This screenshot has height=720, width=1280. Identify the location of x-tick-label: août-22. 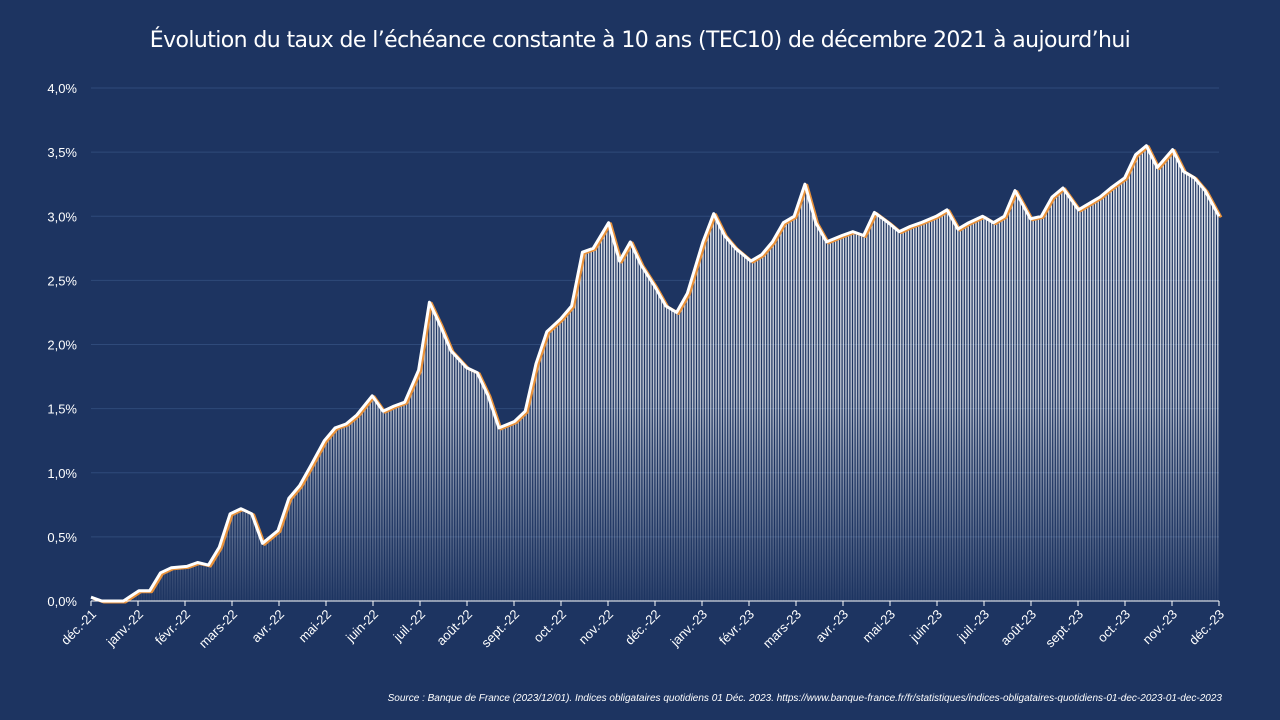
(454, 628).